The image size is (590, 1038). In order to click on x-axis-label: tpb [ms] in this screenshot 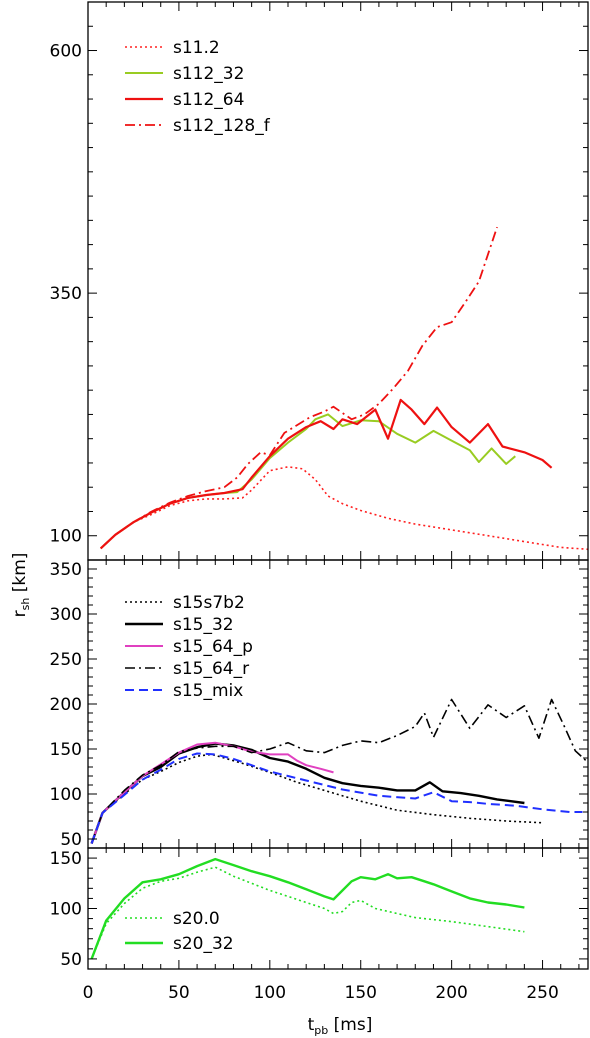, I will do `click(340, 1026)`.